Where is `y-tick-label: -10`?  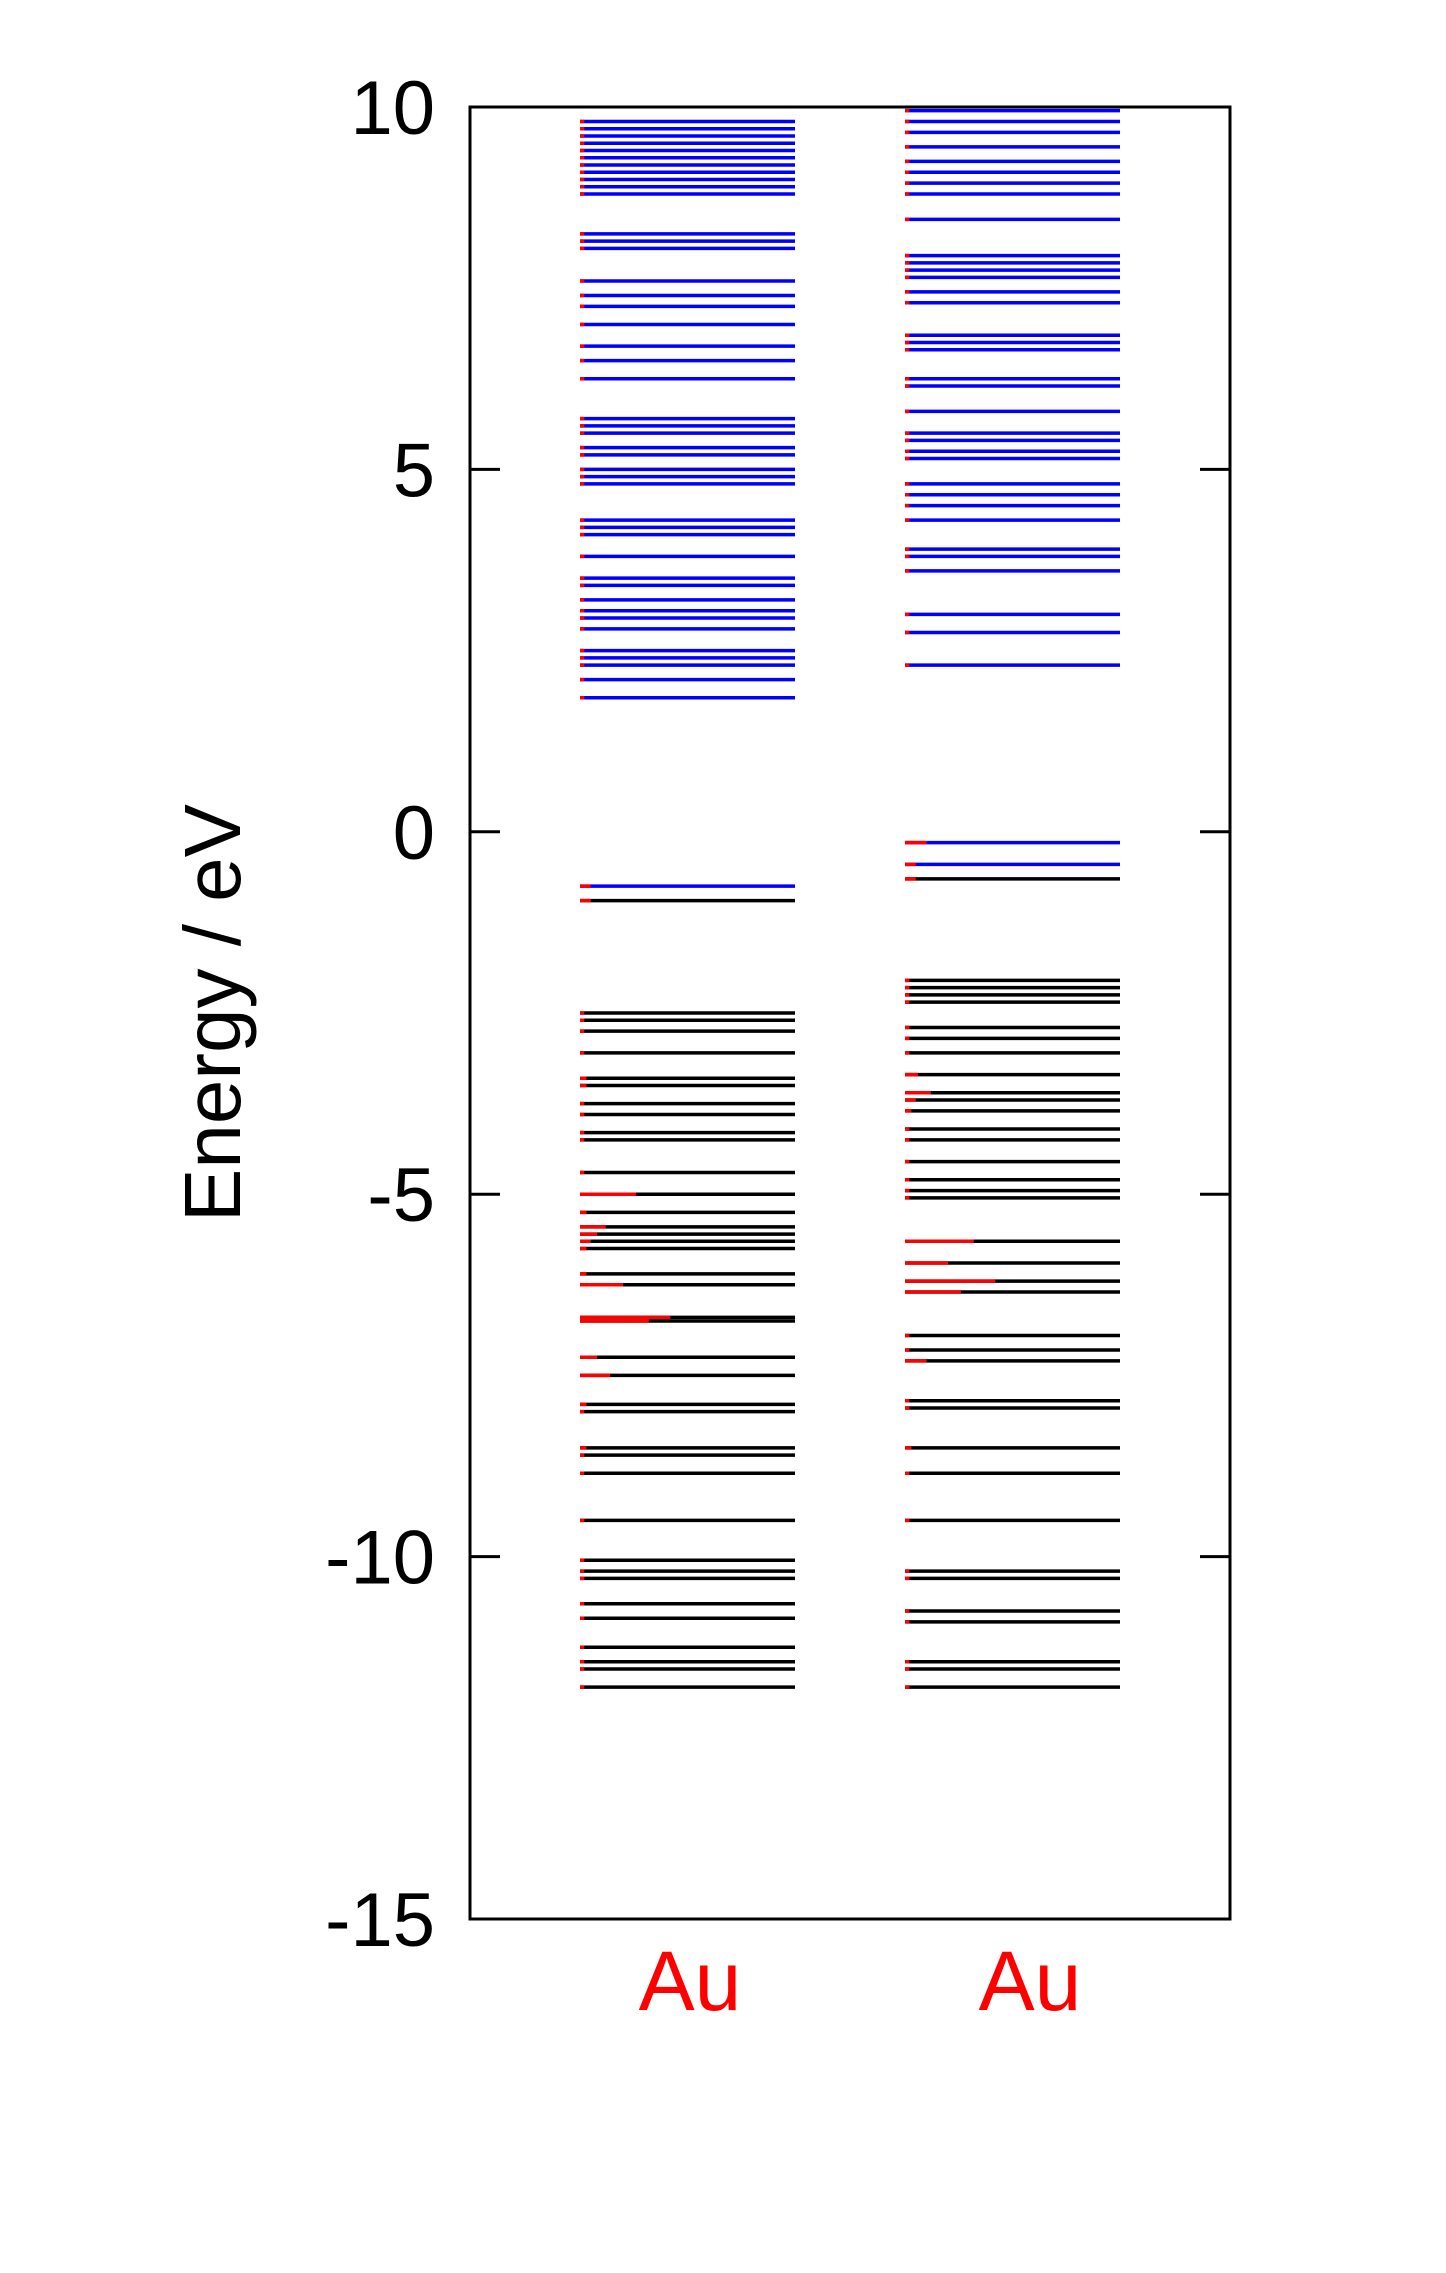
y-tick-label: -10 is located at coordinates (380, 1558).